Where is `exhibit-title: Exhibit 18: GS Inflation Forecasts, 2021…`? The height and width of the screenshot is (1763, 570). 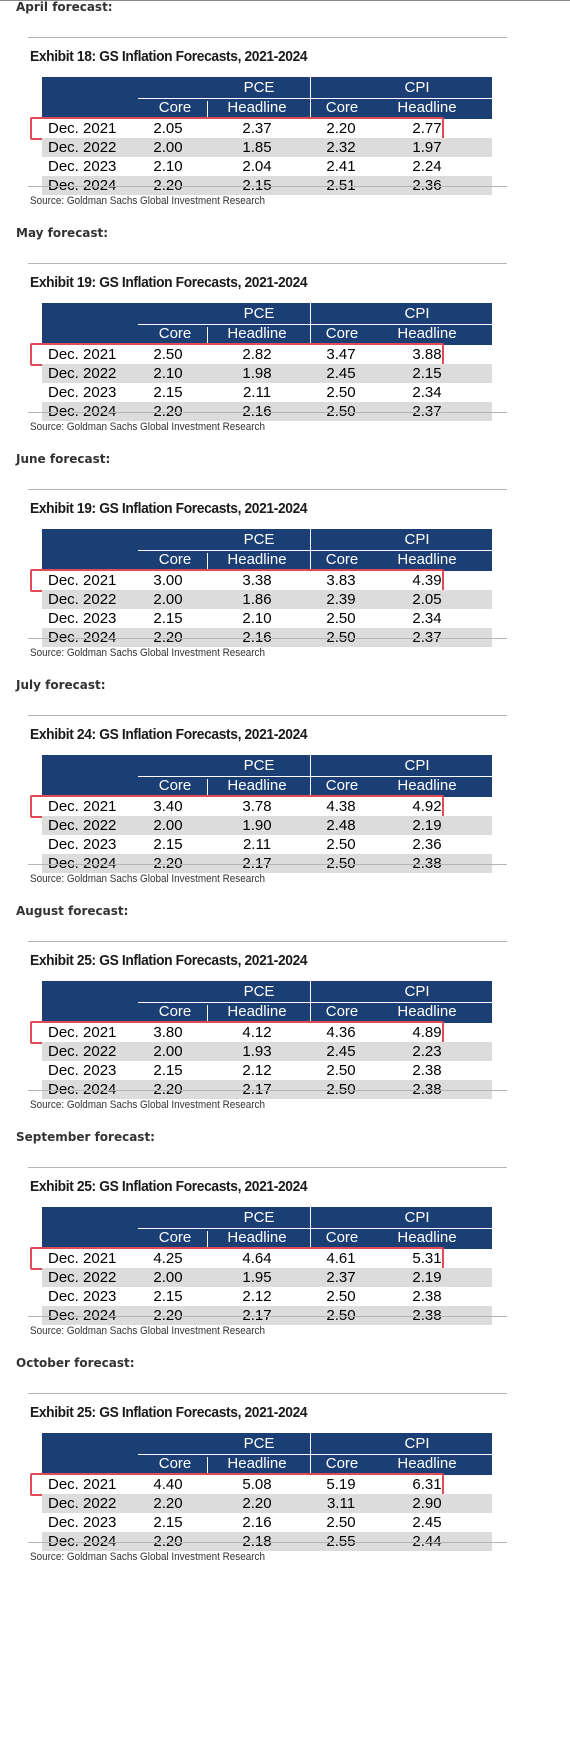
exhibit-title: Exhibit 18: GS Inflation Forecasts, 2021… is located at coordinates (169, 56).